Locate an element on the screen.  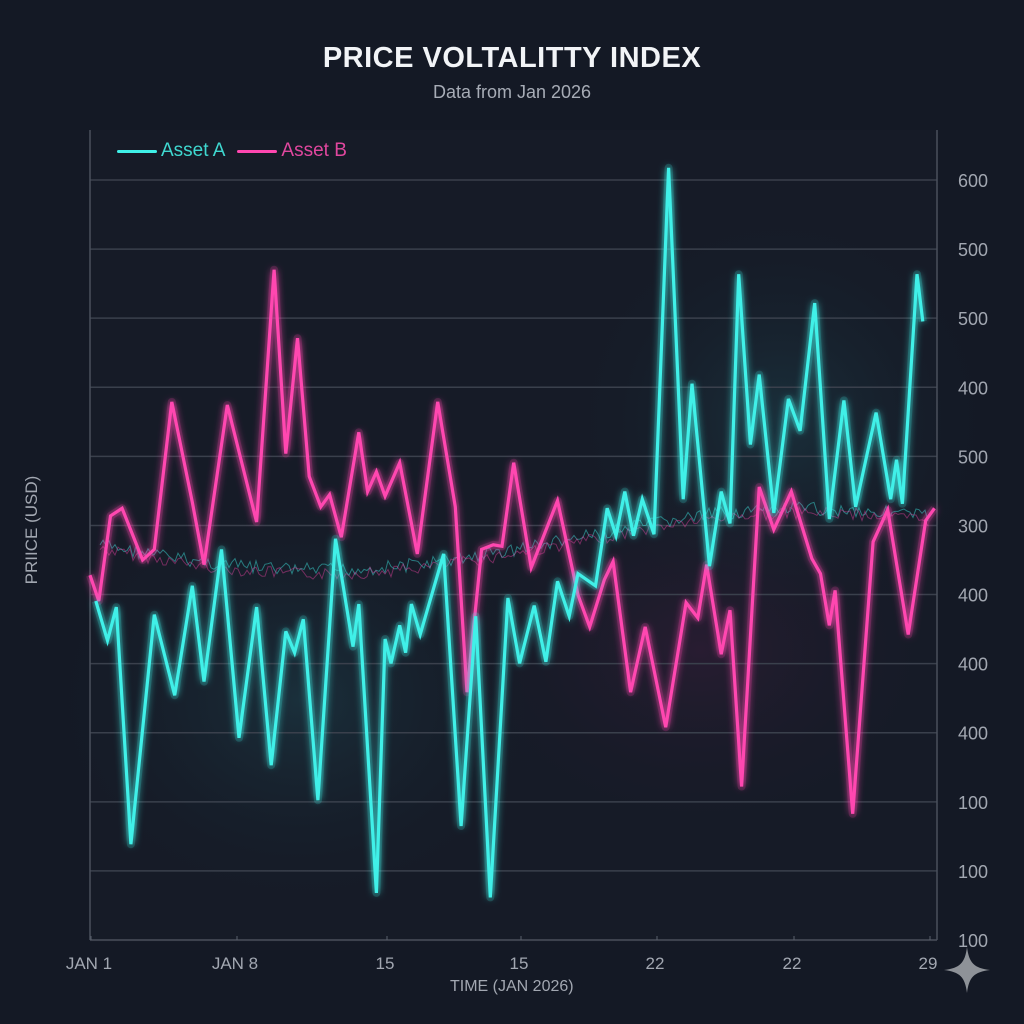
legend-label-asset-a: Asset A is located at coordinates (193, 150).